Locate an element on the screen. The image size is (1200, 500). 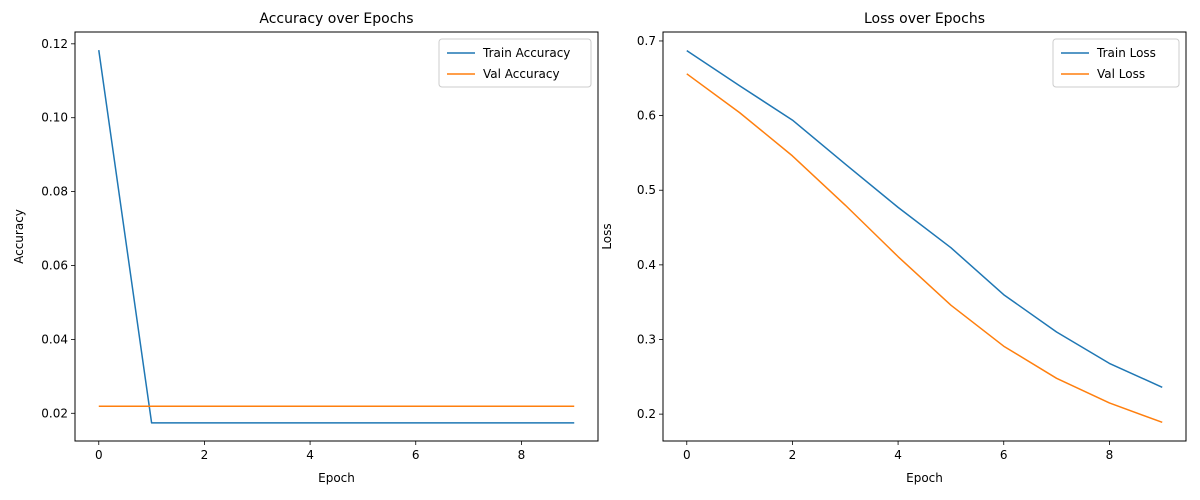
y-tick-label: 0.5 is located at coordinates (646, 190).